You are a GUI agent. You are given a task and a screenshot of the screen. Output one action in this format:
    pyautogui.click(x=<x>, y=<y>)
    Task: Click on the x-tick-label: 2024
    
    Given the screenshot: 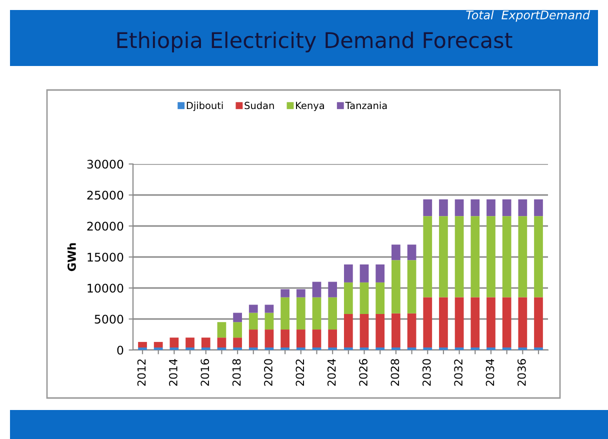 What is the action you would take?
    pyautogui.click(x=331, y=372)
    